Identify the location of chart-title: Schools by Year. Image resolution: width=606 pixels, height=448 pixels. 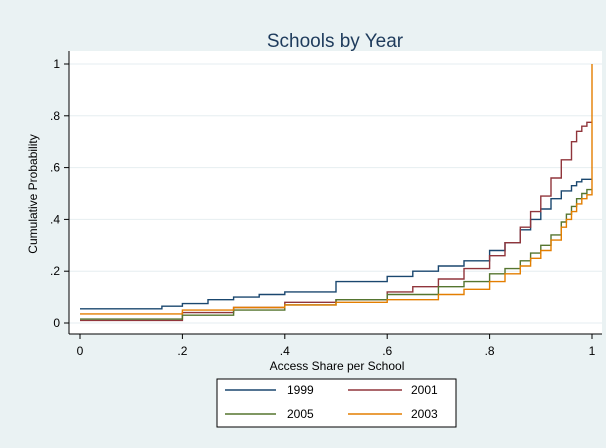
(335, 41).